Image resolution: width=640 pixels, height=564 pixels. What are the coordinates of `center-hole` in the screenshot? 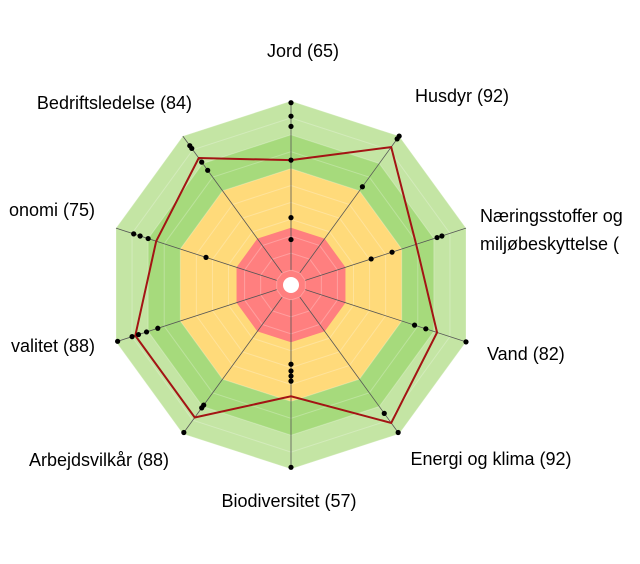 It's located at (291, 285).